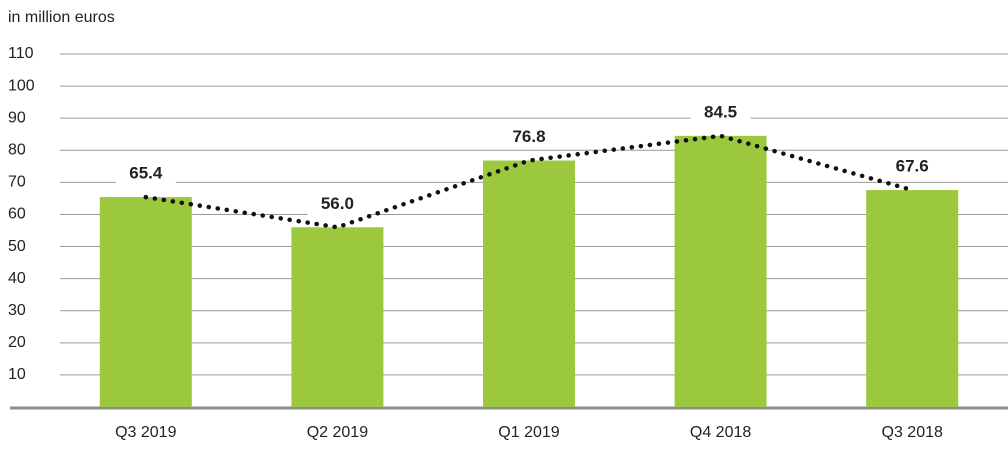  What do you see at coordinates (17, 374) in the screenshot?
I see `y-tick-label: 10` at bounding box center [17, 374].